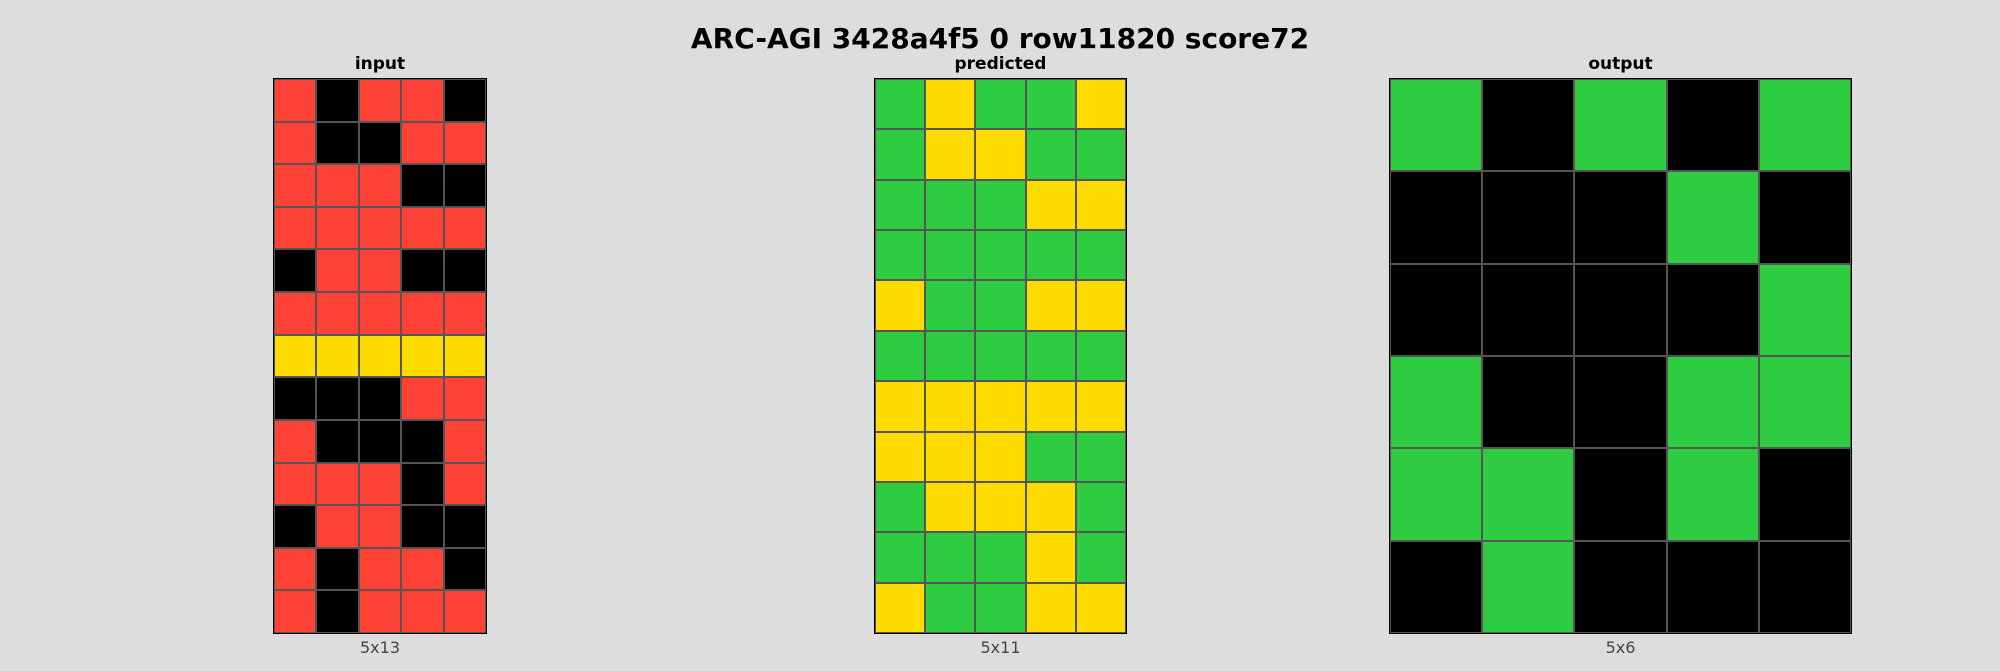 This screenshot has width=2000, height=671. Describe the element at coordinates (379, 647) in the screenshot. I see `input-grid-dimensions: 5x13` at that location.